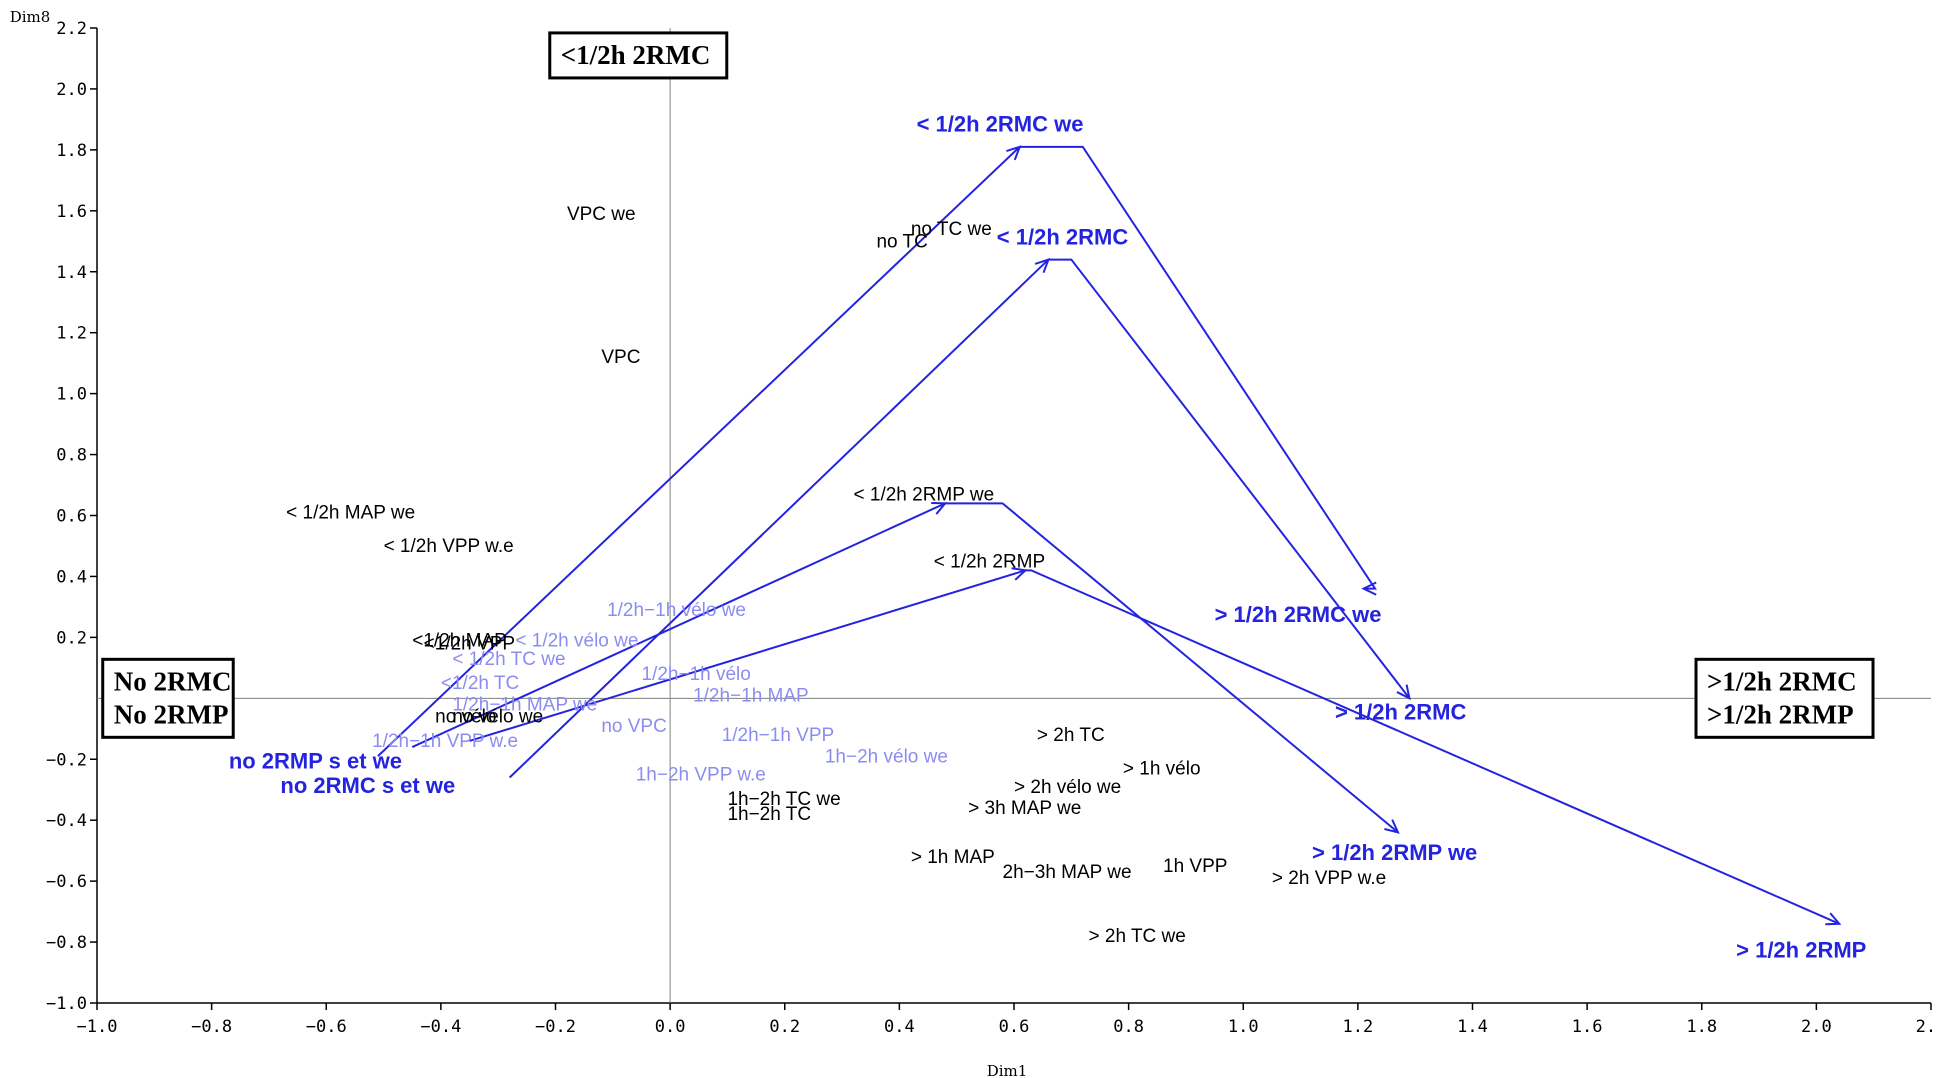 This screenshot has width=1937, height=1078. What do you see at coordinates (1401, 712) in the screenshot?
I see `point-label-2rm: > 1/2h 2RMC` at bounding box center [1401, 712].